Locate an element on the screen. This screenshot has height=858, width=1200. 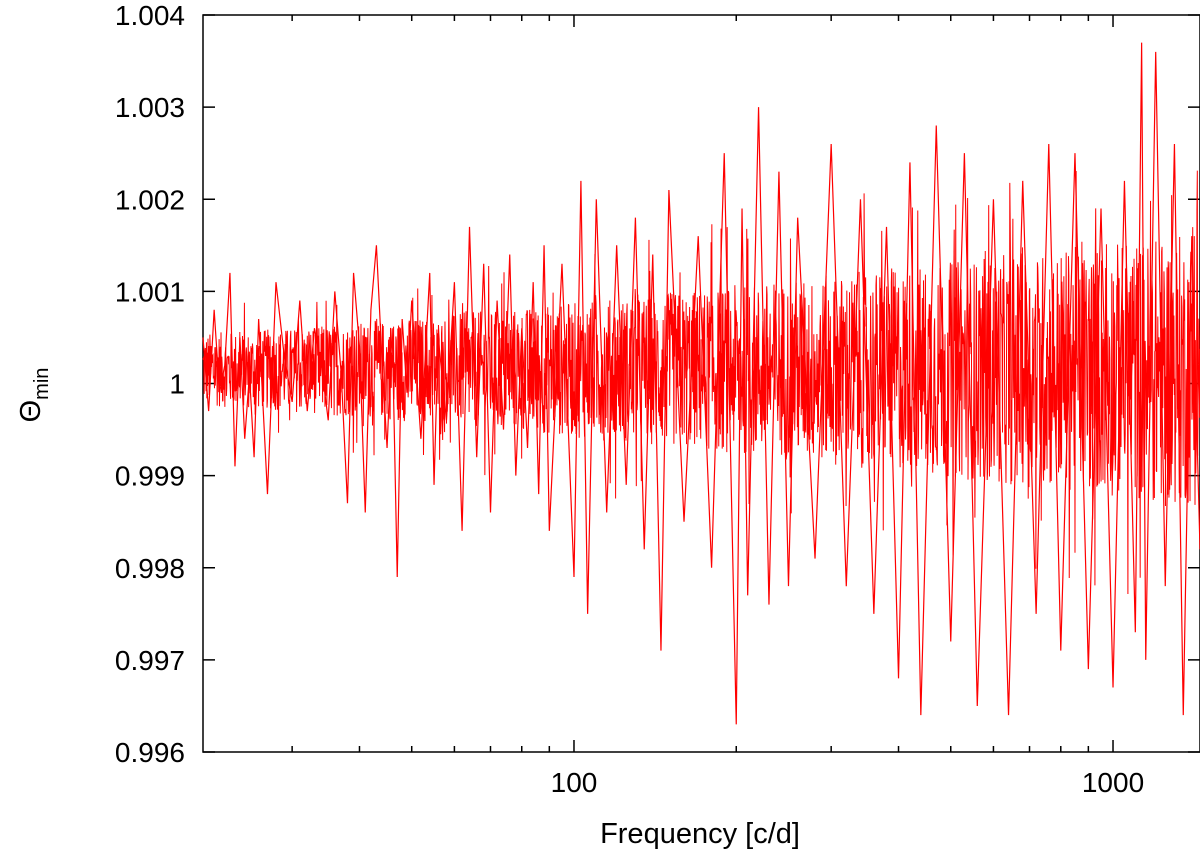
x-tick-label: 100 is located at coordinates (574, 782).